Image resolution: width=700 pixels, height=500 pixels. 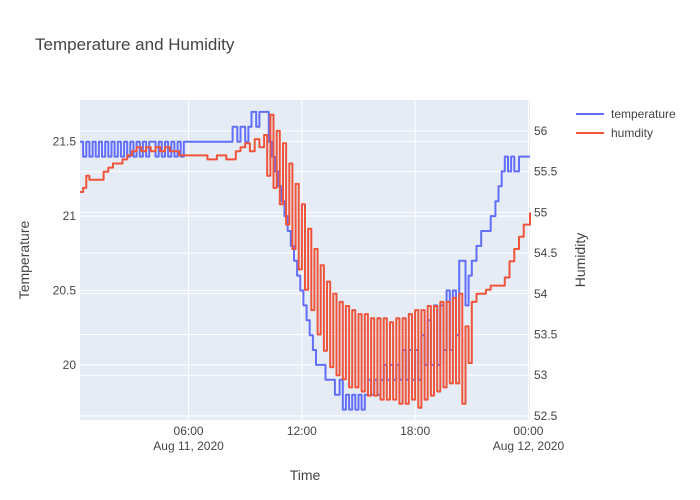 What do you see at coordinates (529, 446) in the screenshot?
I see `x-tick-sublabel: Aug 12, 2020` at bounding box center [529, 446].